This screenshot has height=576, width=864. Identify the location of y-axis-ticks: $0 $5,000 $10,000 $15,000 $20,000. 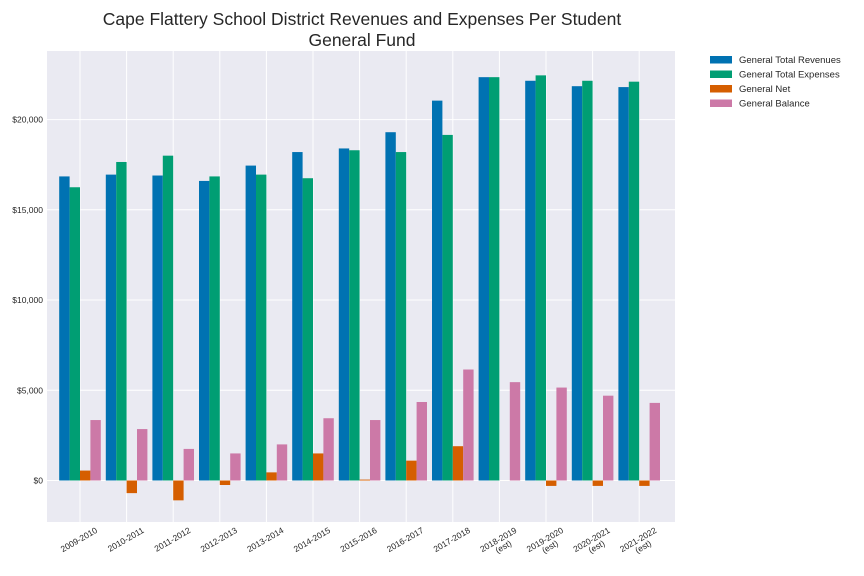
(27, 300).